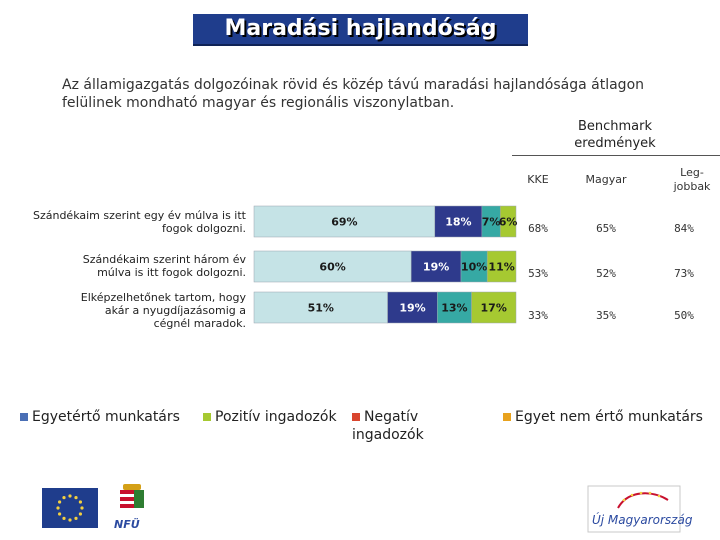  Describe the element at coordinates (684, 315) in the screenshot. I see `bench-legjobbak-3: 50%` at that location.